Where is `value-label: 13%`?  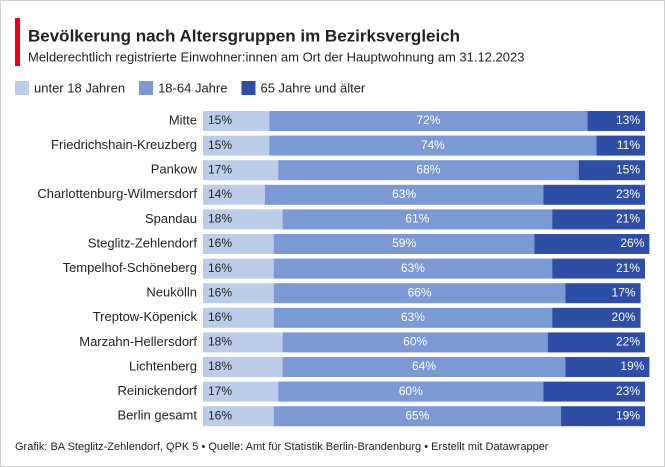 value-label: 13% is located at coordinates (628, 120).